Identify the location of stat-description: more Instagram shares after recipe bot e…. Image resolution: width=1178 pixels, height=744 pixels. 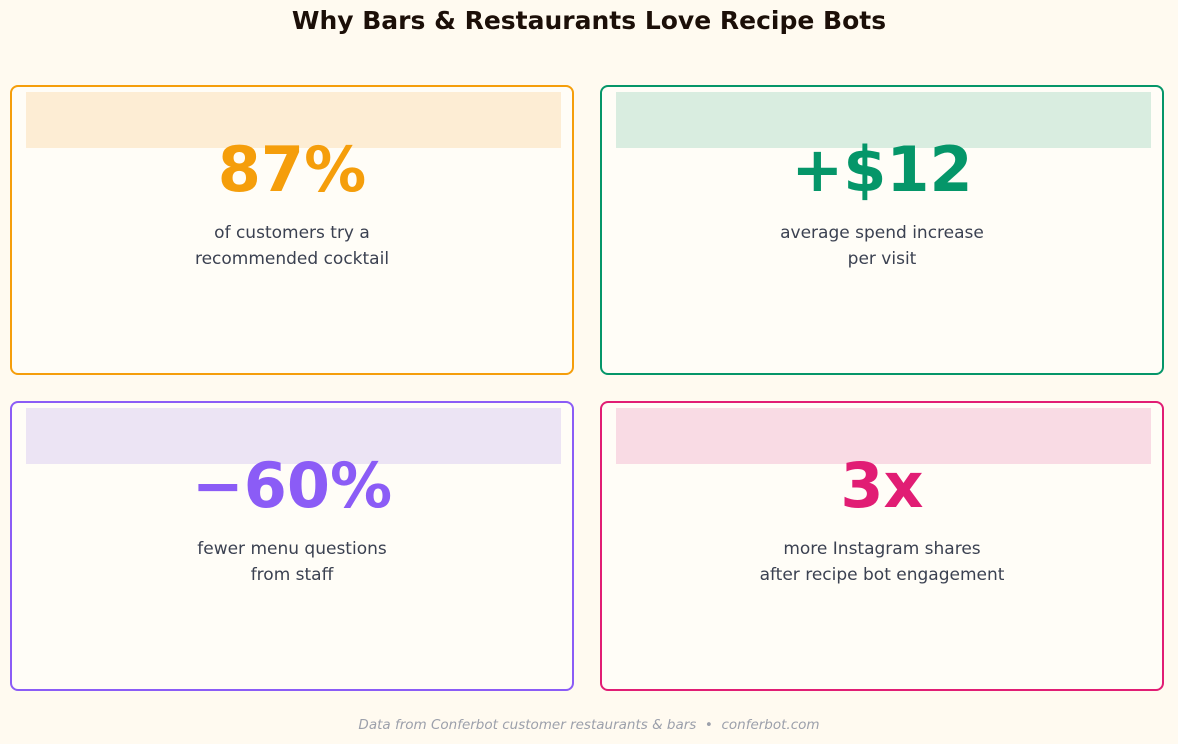
(882, 562).